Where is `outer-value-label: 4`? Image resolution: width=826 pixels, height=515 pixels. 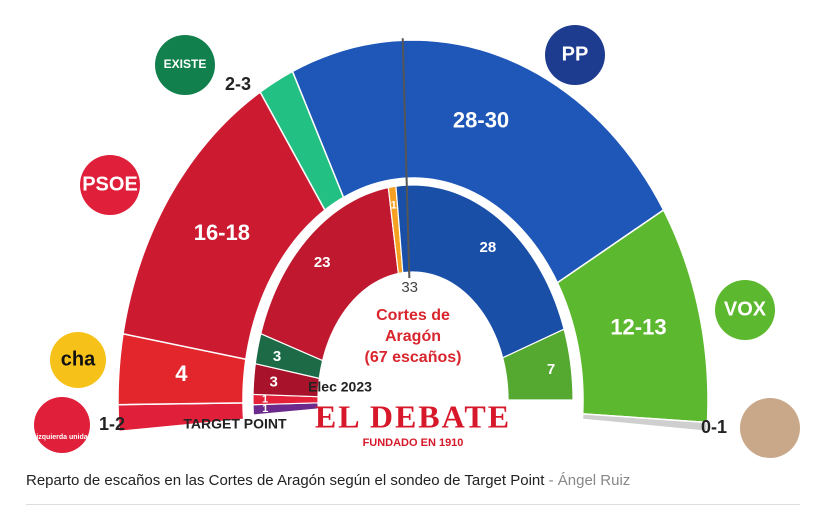 outer-value-label: 4 is located at coordinates (181, 373).